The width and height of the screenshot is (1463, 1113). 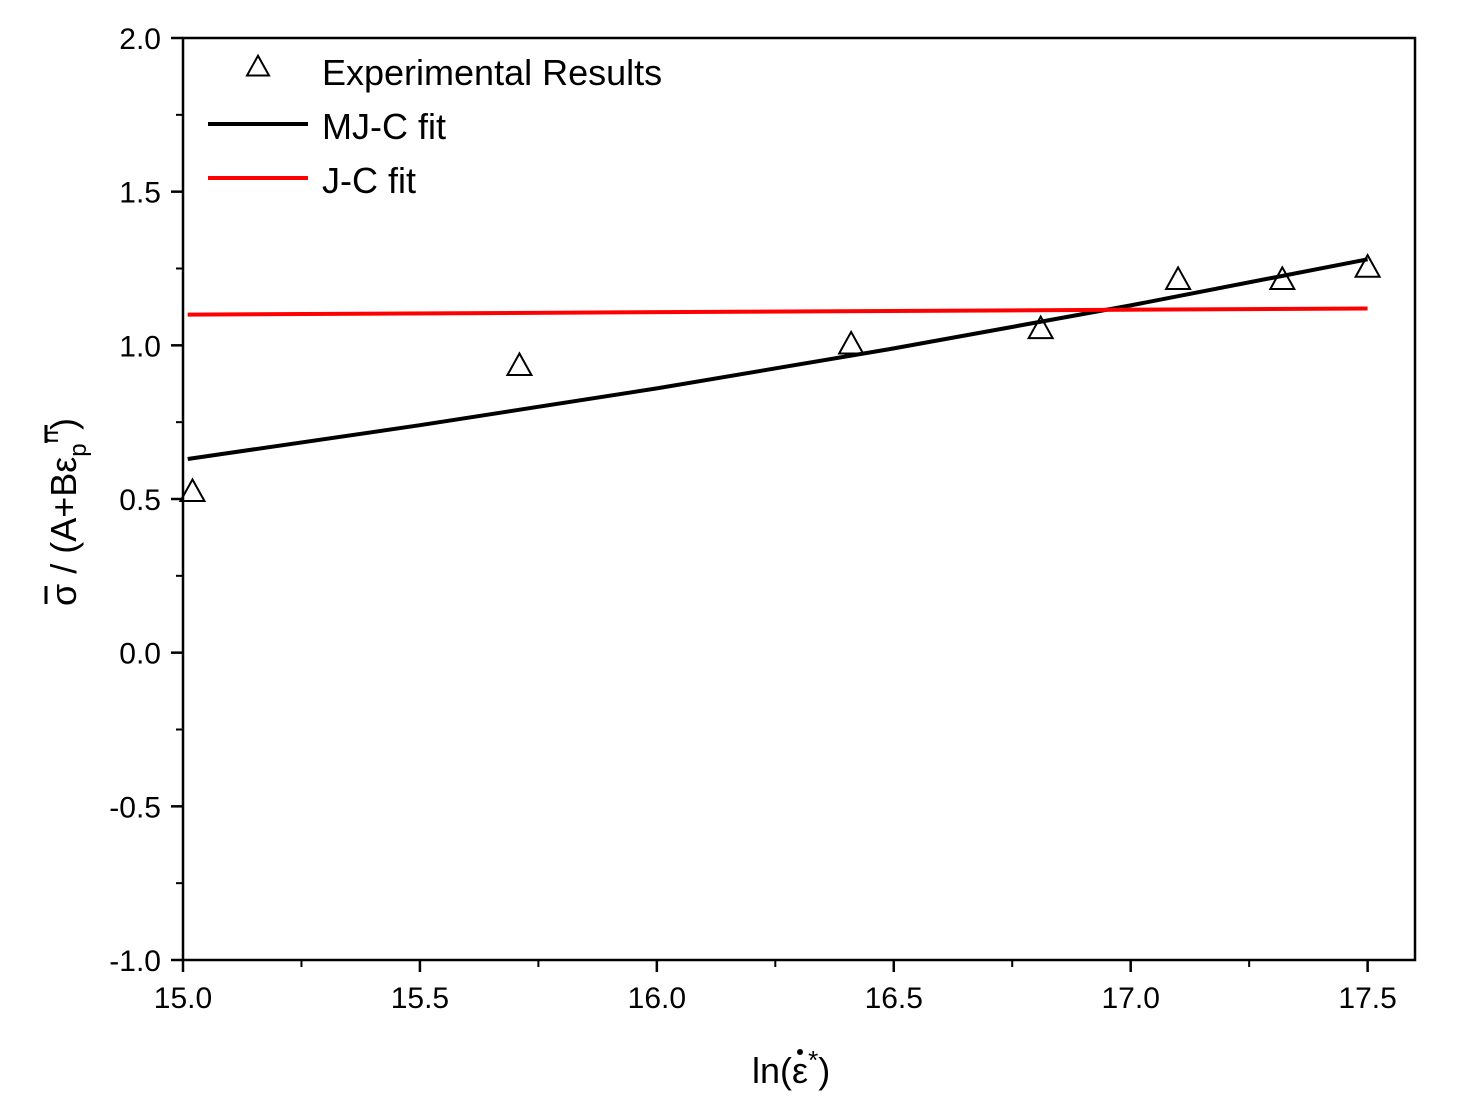 I want to click on x-axis-title-dot, so click(x=800, y=1052).